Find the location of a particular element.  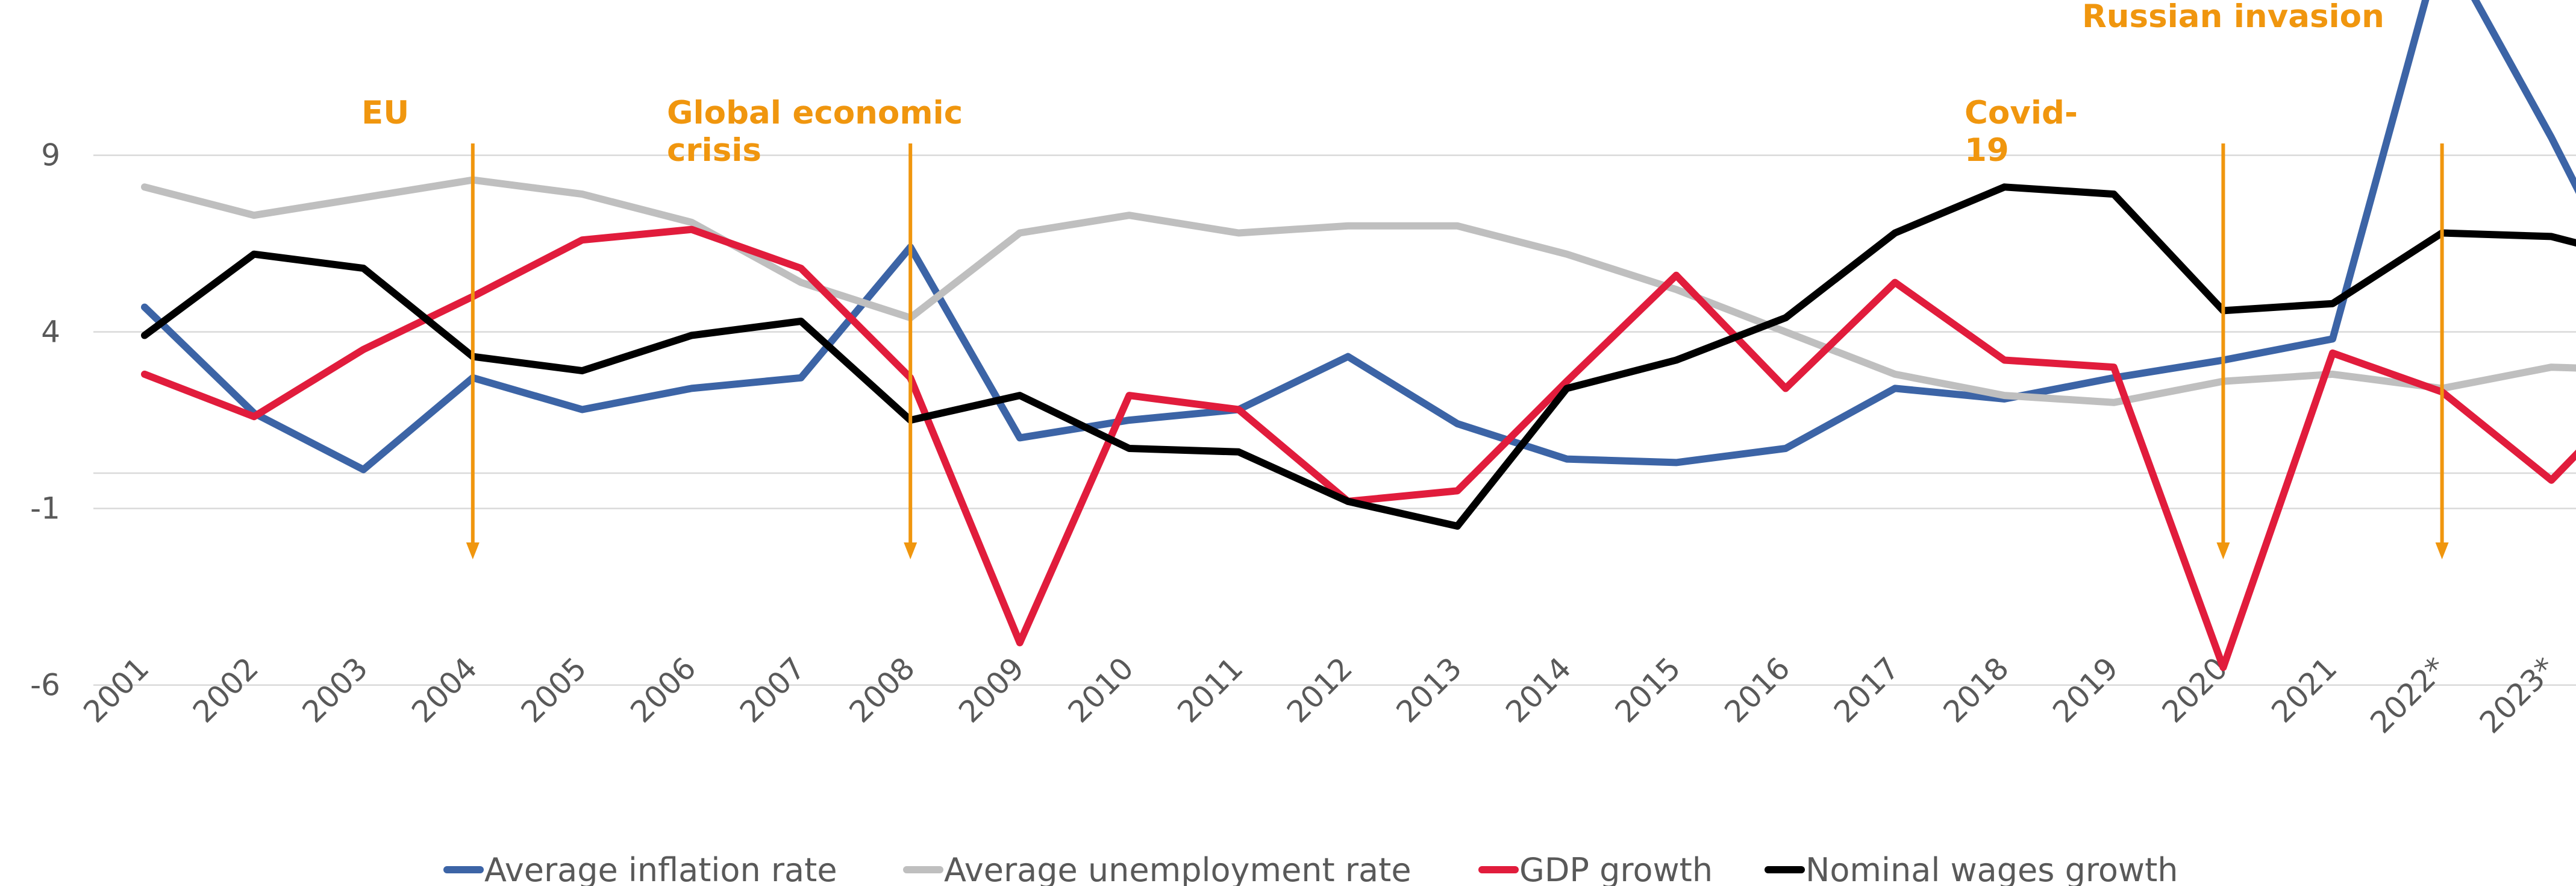

x-tick-label: 2007 is located at coordinates (773, 690).